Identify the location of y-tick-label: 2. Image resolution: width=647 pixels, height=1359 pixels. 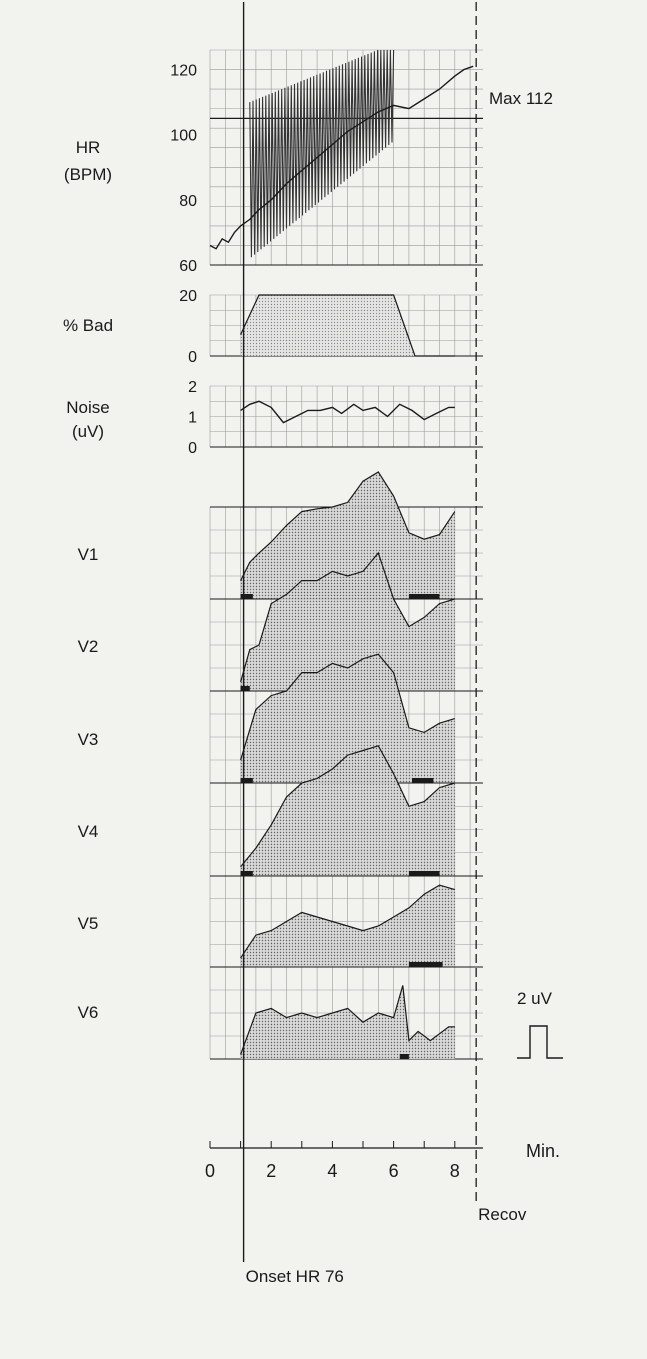
(192, 387).